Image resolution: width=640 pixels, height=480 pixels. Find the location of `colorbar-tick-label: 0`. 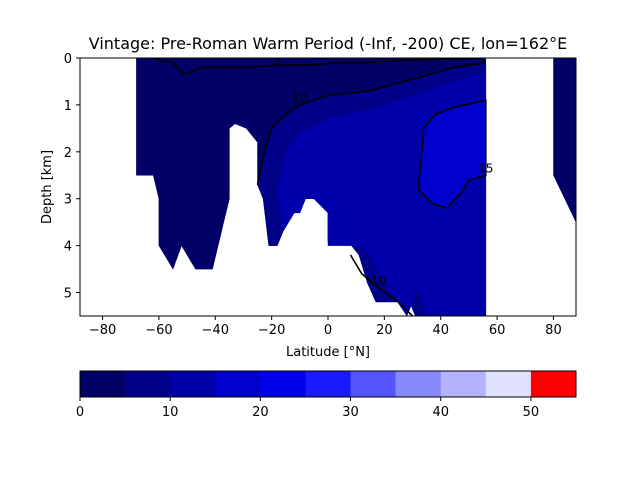

colorbar-tick-label: 0 is located at coordinates (80, 412).